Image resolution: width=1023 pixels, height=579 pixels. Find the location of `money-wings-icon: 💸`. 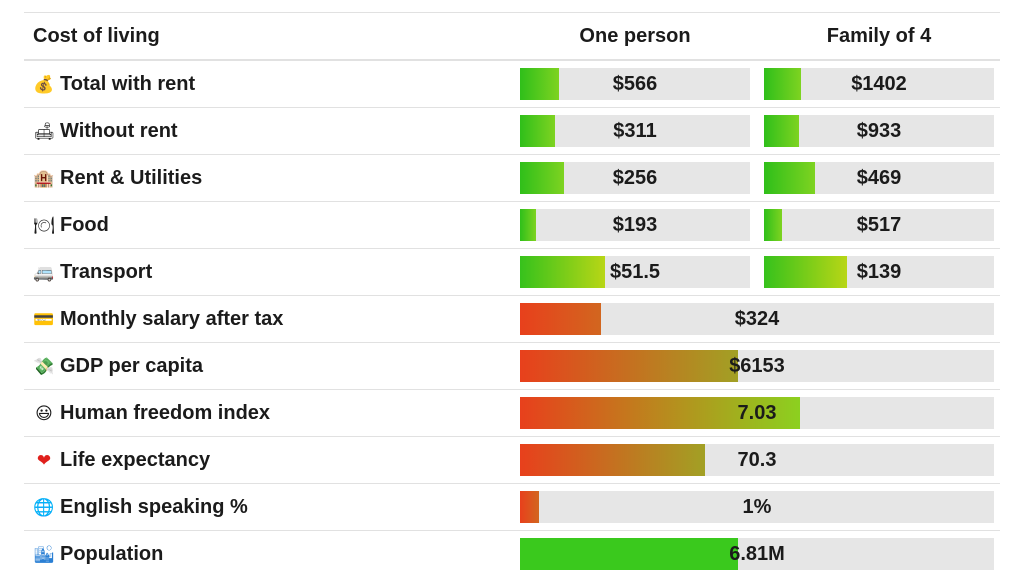

money-wings-icon: 💸 is located at coordinates (44, 367).